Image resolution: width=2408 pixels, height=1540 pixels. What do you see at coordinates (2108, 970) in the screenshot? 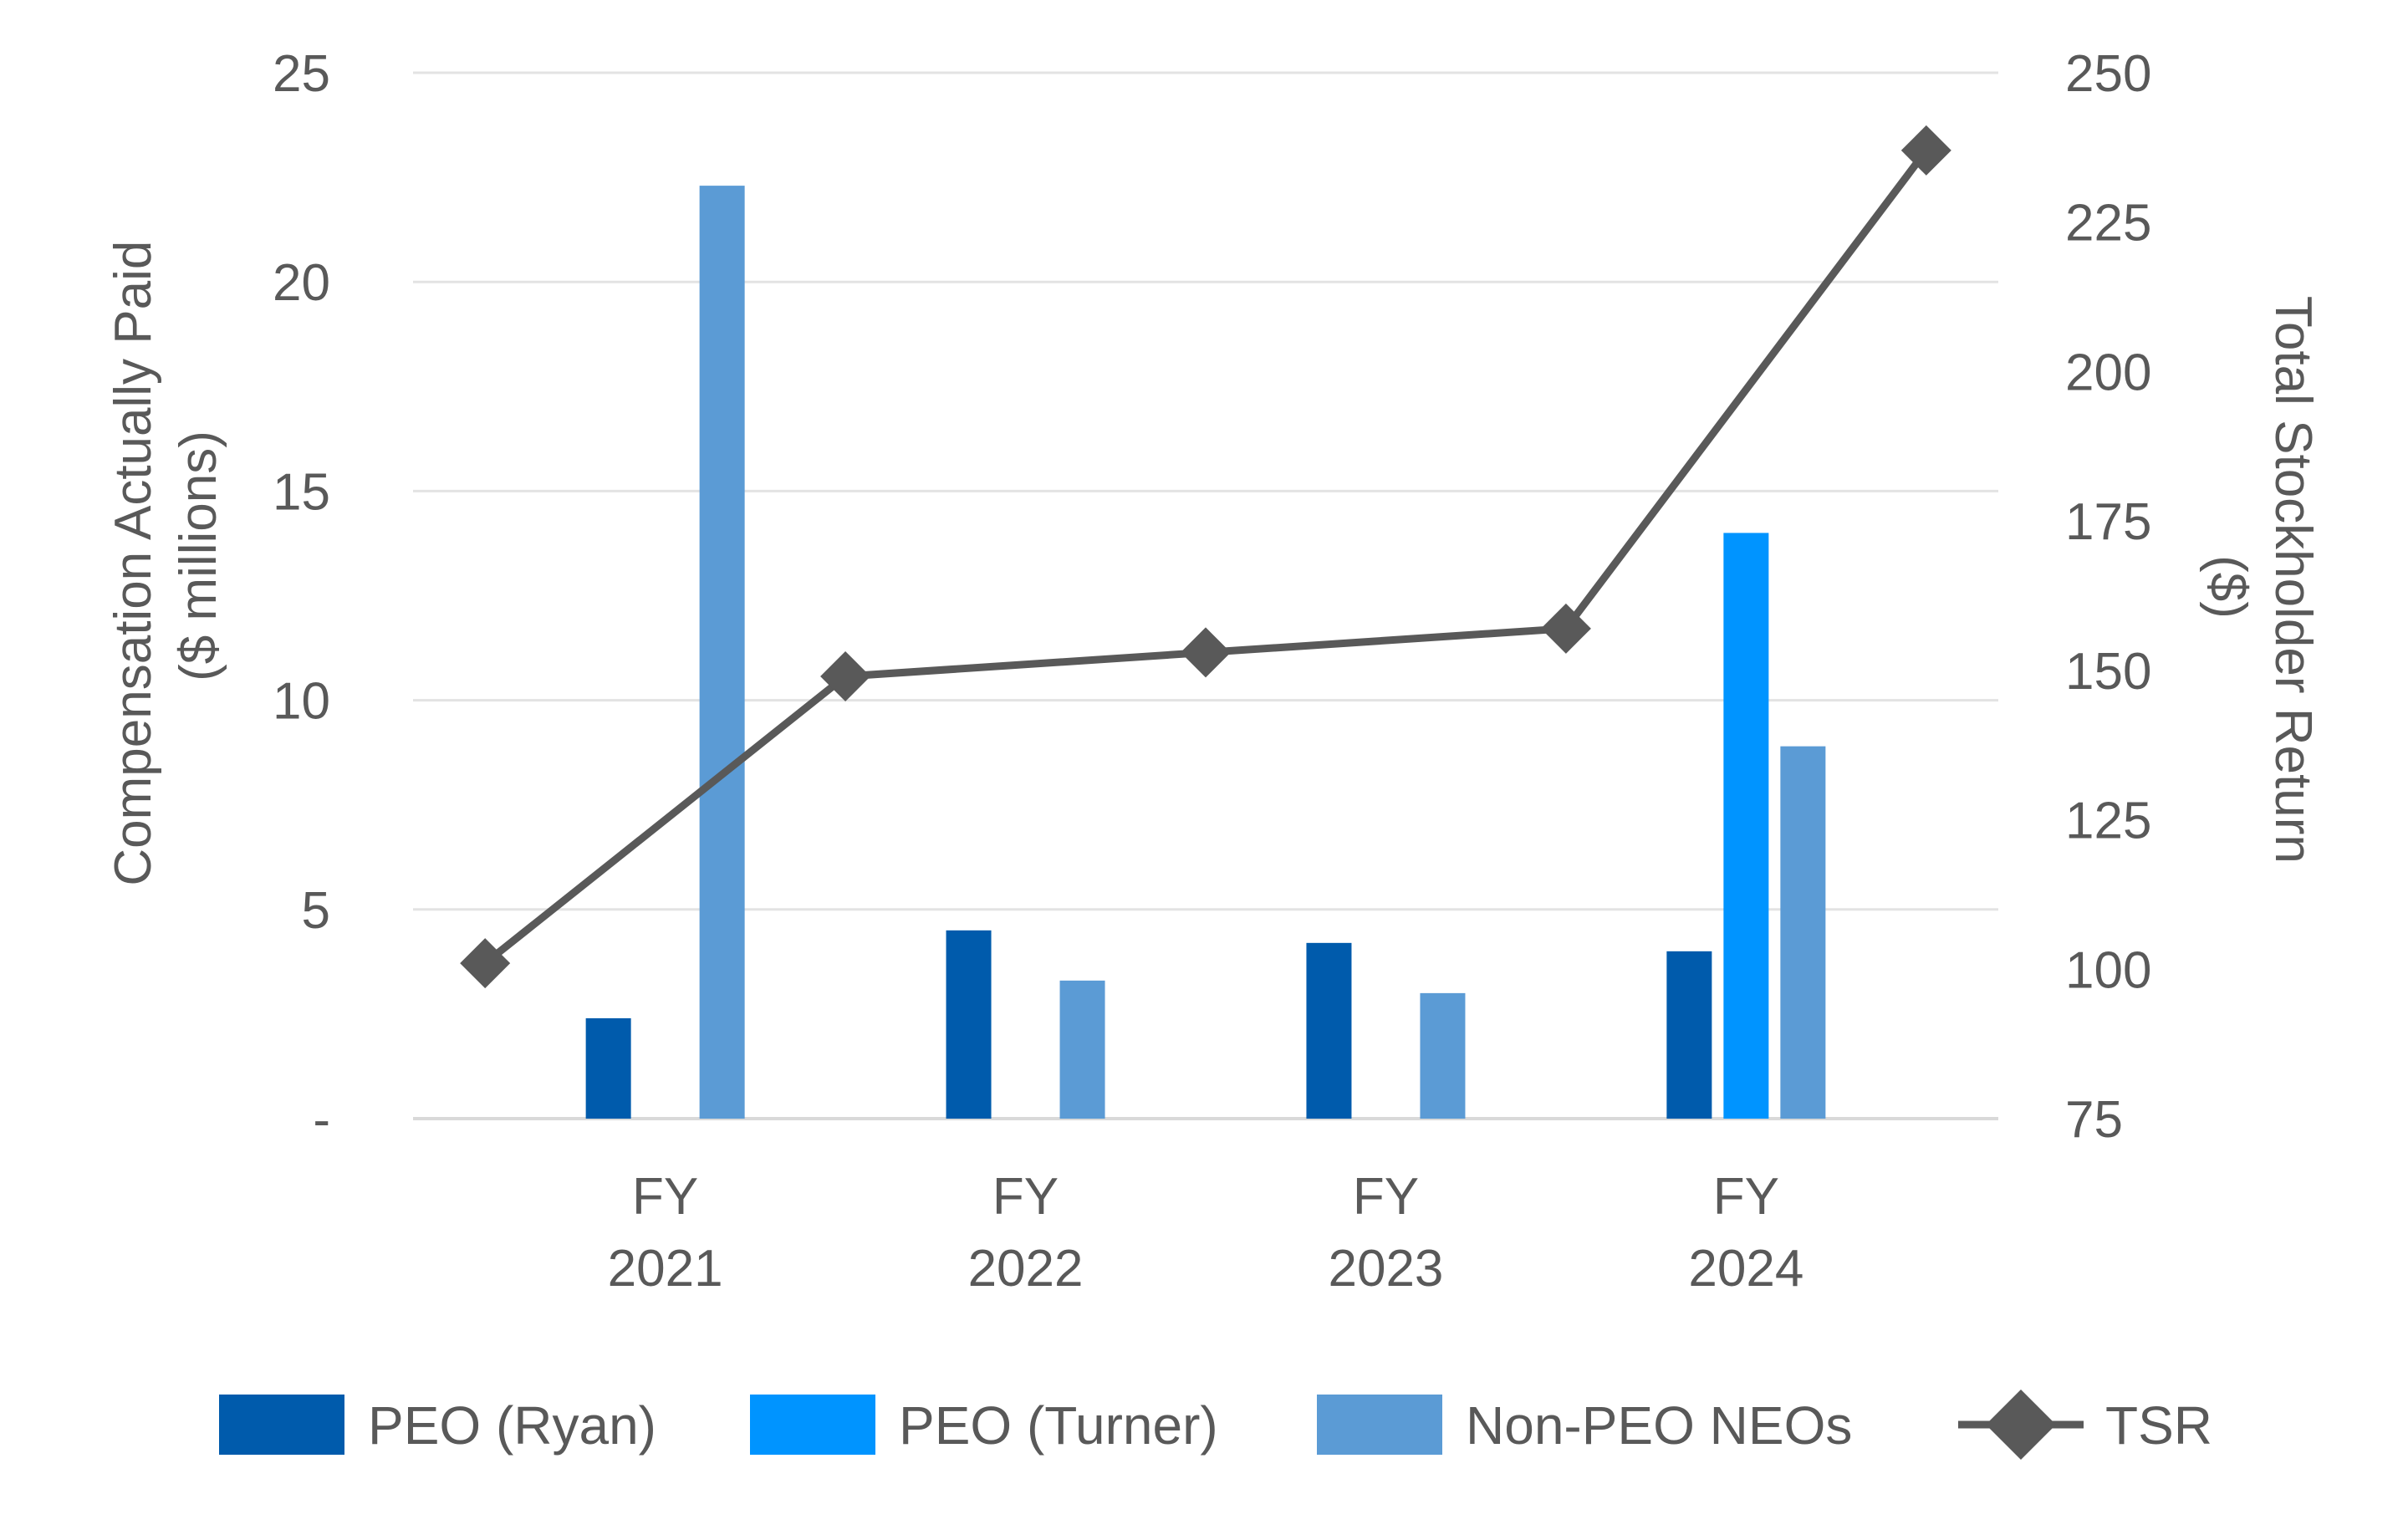
I see `right-tick-label: 100` at bounding box center [2108, 970].